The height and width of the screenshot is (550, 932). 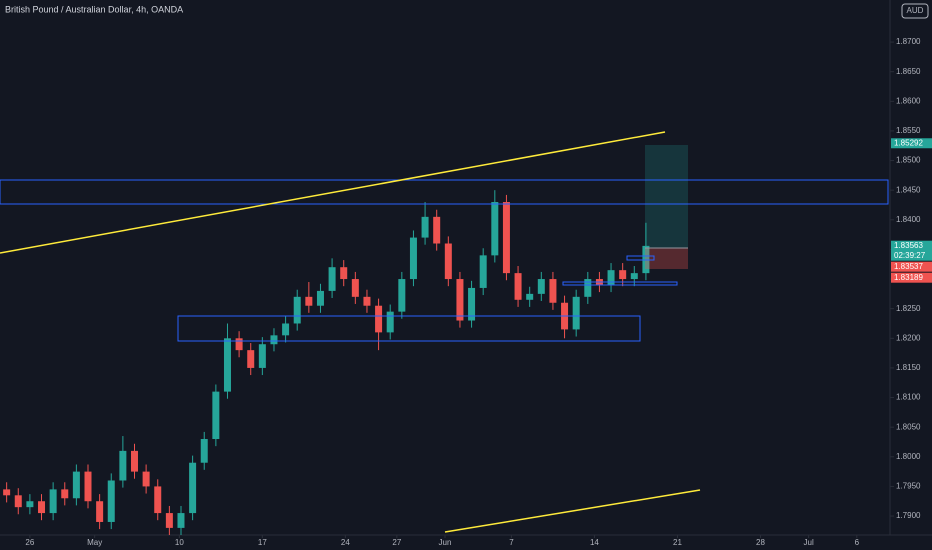 What do you see at coordinates (809, 542) in the screenshot?
I see `x-tick-label: Jul` at bounding box center [809, 542].